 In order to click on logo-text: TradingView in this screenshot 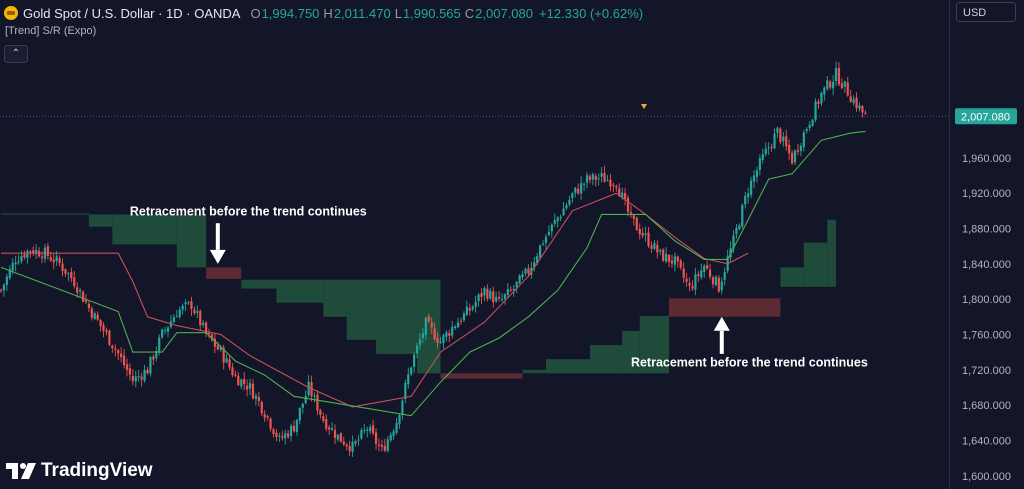, I will do `click(97, 470)`.